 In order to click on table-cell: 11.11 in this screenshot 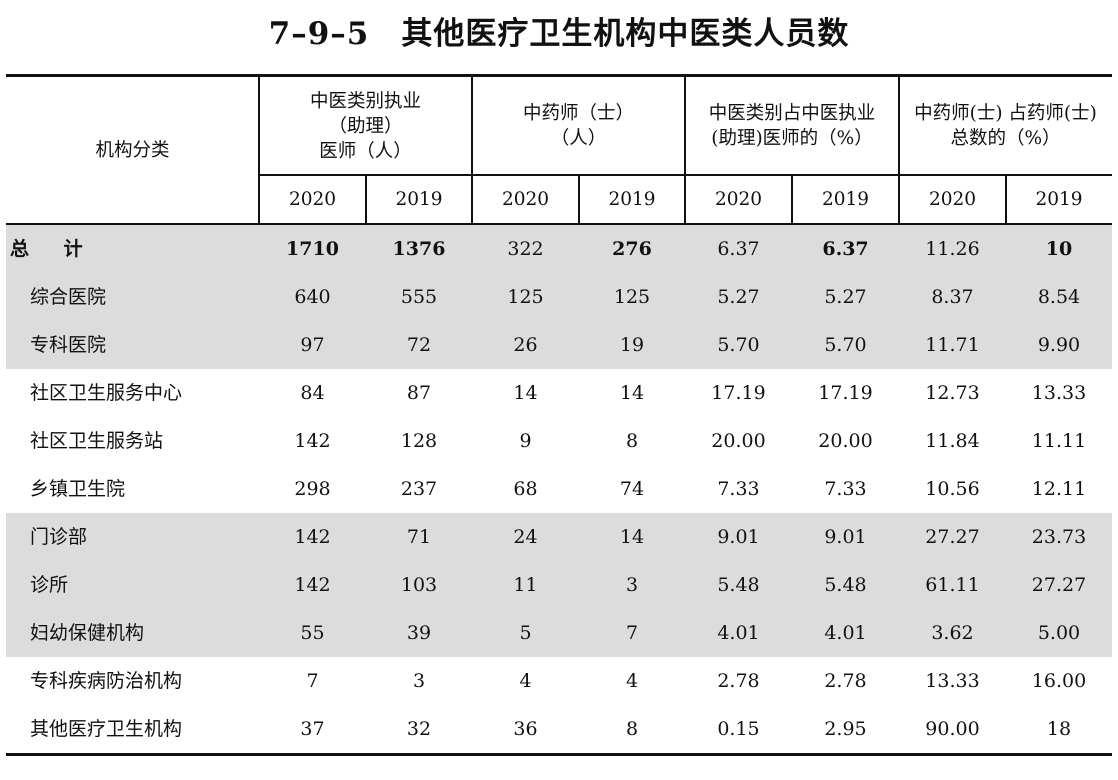, I will do `click(1059, 441)`.